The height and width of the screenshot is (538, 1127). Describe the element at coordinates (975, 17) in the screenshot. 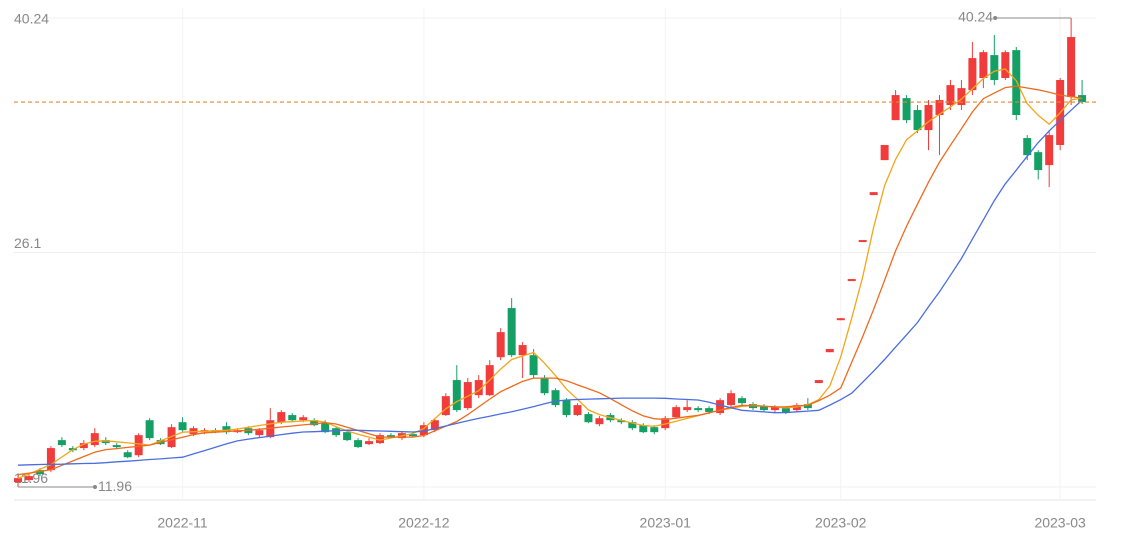

I see `max-label: 40.24` at that location.